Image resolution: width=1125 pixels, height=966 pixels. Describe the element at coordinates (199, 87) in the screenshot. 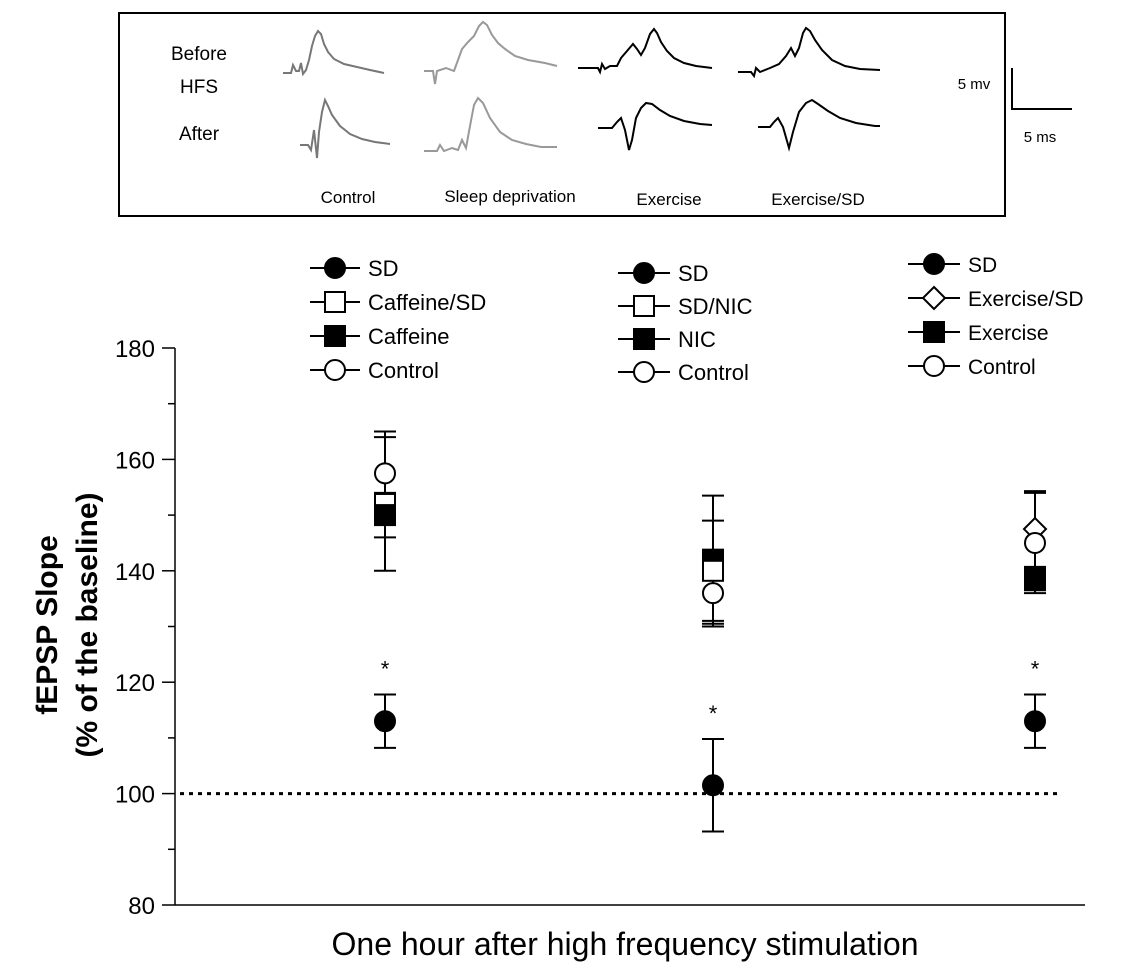

I see `row-label-hfs: HFS` at that location.